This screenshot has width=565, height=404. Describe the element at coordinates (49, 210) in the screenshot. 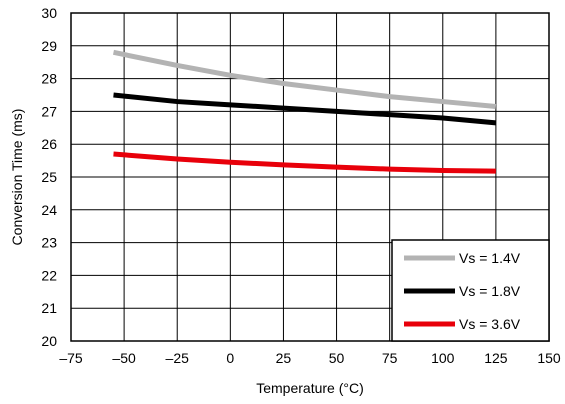

I see `y-tick-label: 24` at that location.